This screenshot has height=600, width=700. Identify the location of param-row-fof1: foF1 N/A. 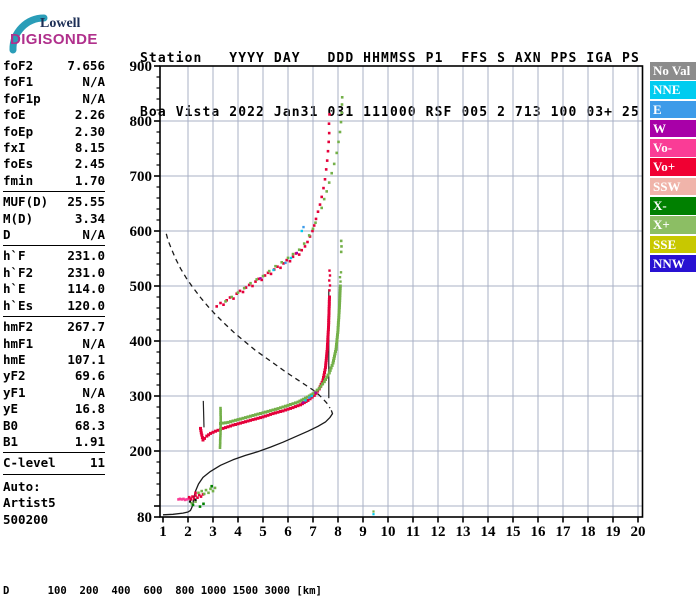
(54, 82).